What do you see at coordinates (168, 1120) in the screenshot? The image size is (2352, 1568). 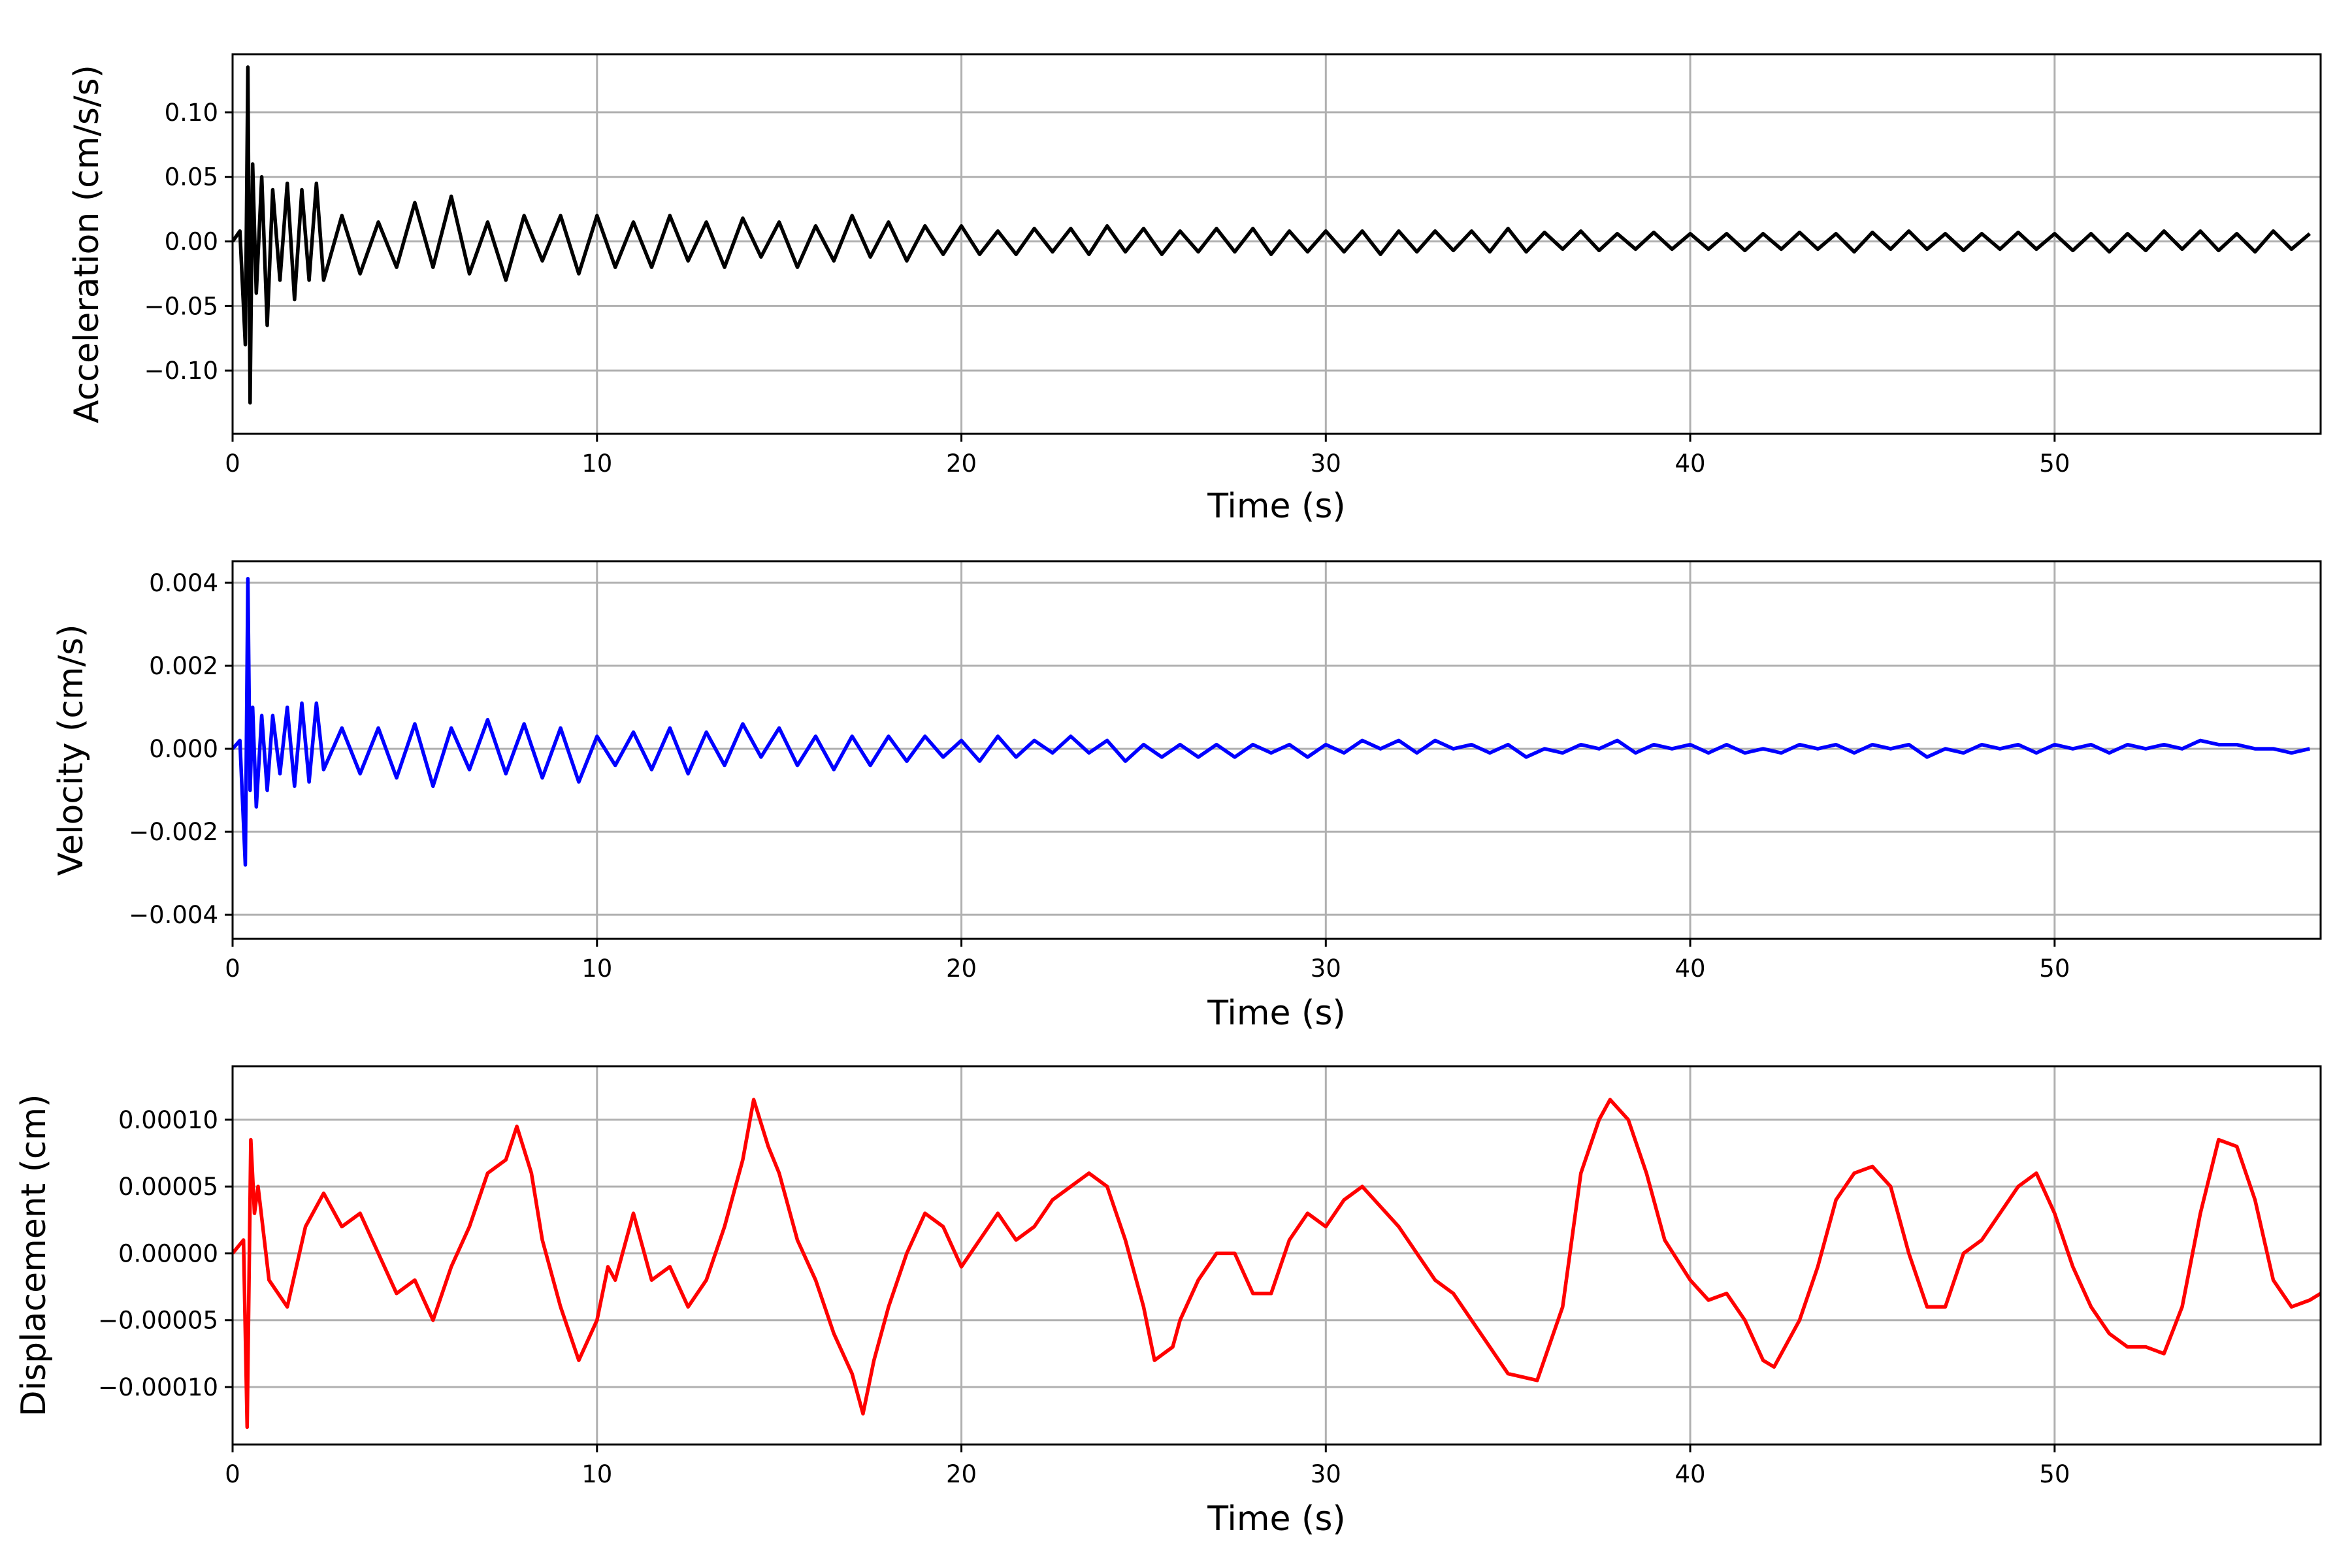 I see `y-tick-label: 0.00010` at bounding box center [168, 1120].